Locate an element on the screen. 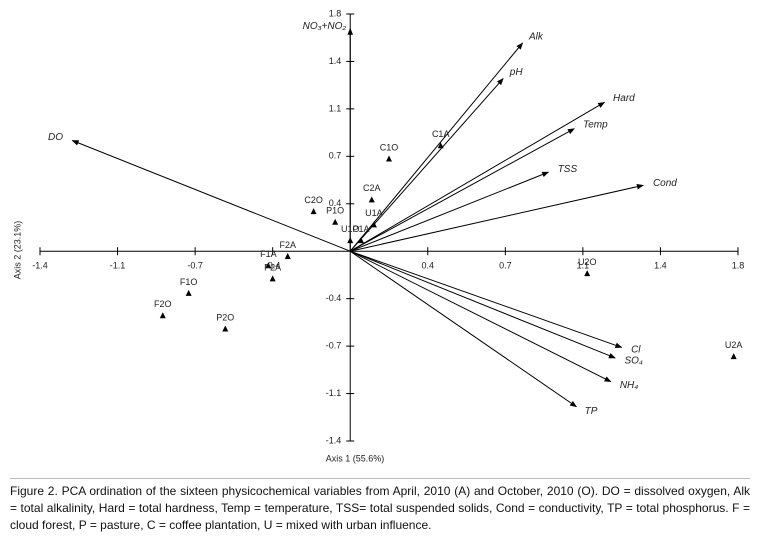 This screenshot has width=760, height=540. y-tick-label: 1.1 is located at coordinates (335, 108).